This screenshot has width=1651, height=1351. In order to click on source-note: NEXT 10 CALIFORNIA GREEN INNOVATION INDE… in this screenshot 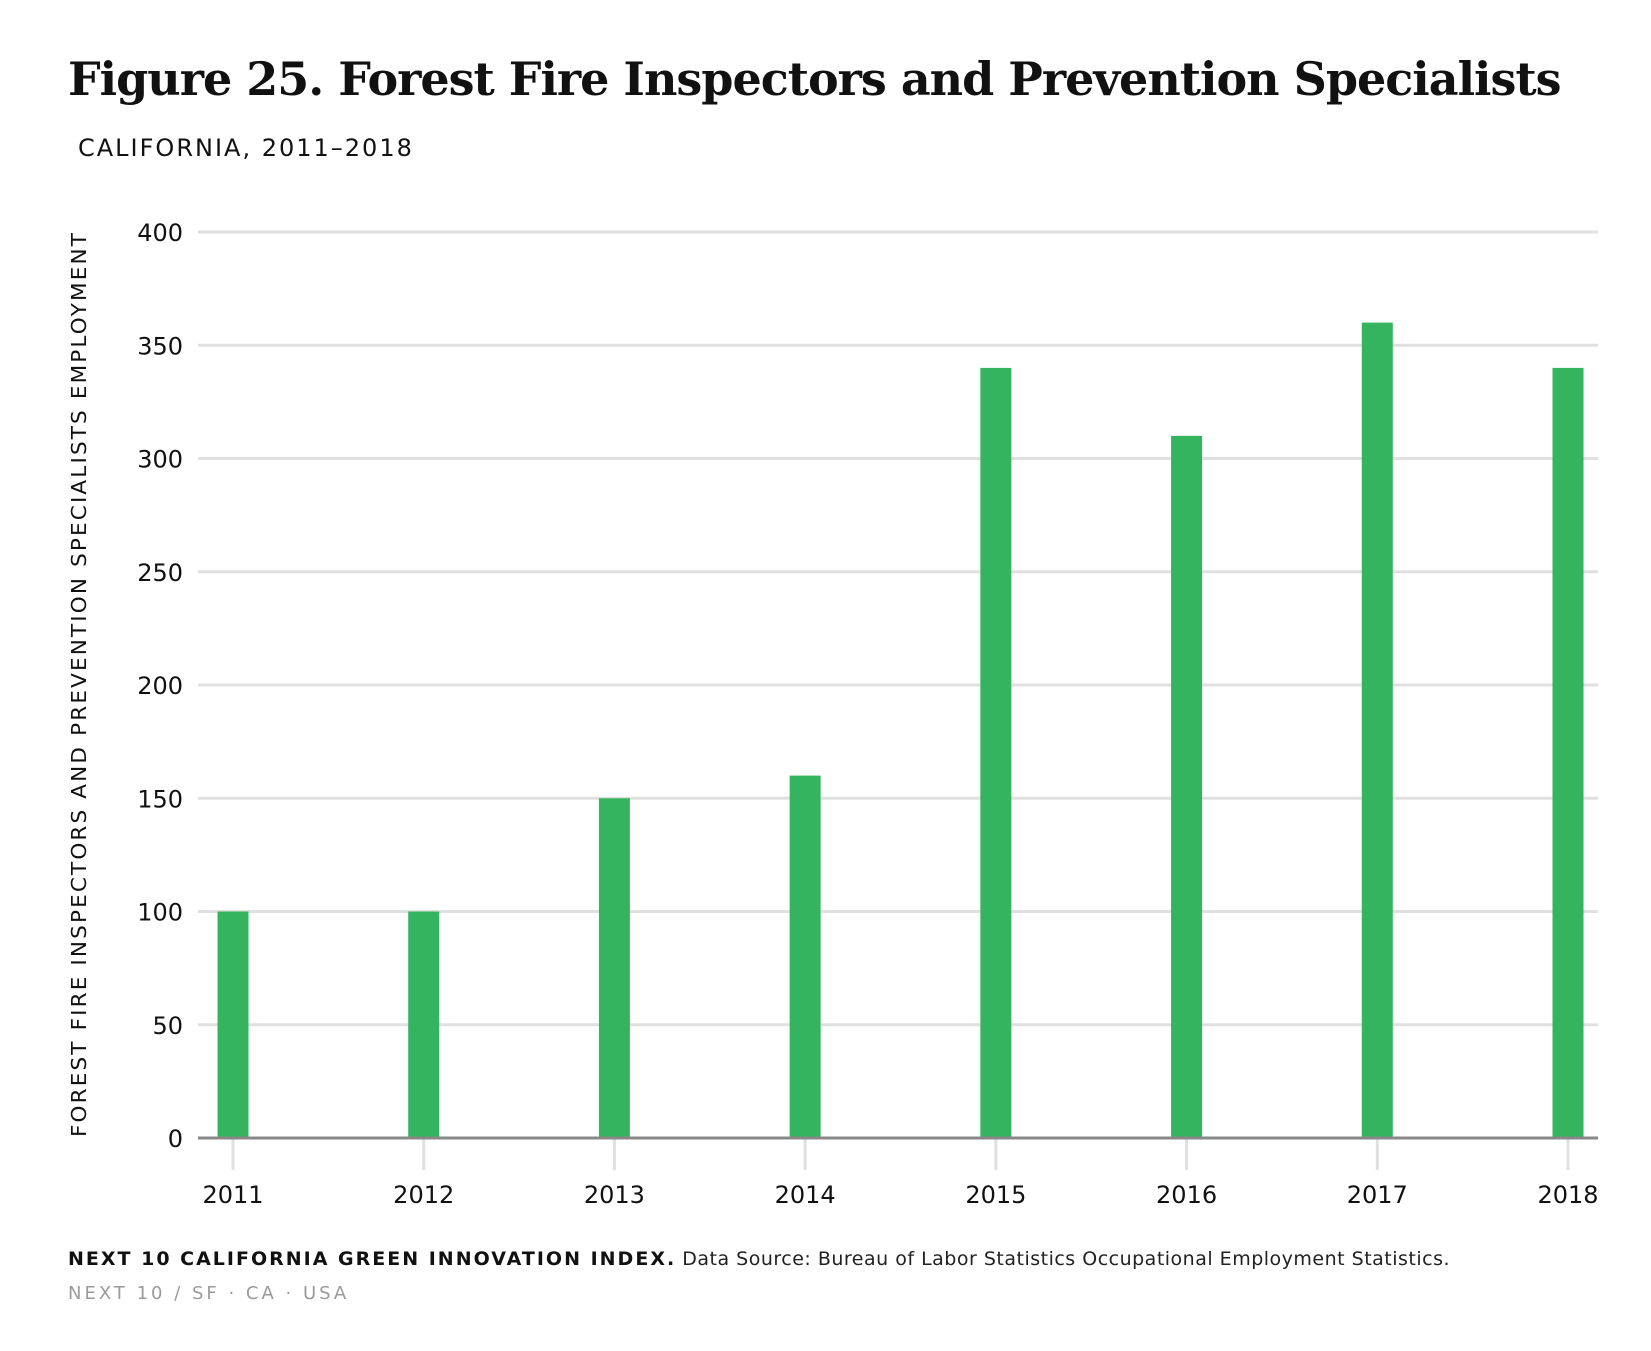, I will do `click(759, 1259)`.